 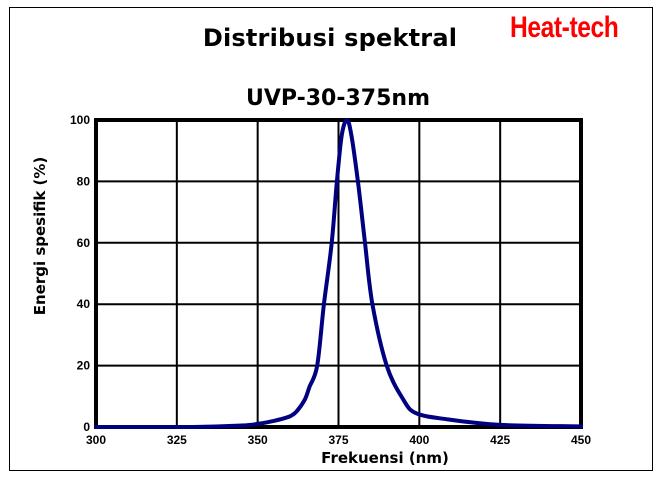 What do you see at coordinates (84, 181) in the screenshot?
I see `y-tick-label: 80` at bounding box center [84, 181].